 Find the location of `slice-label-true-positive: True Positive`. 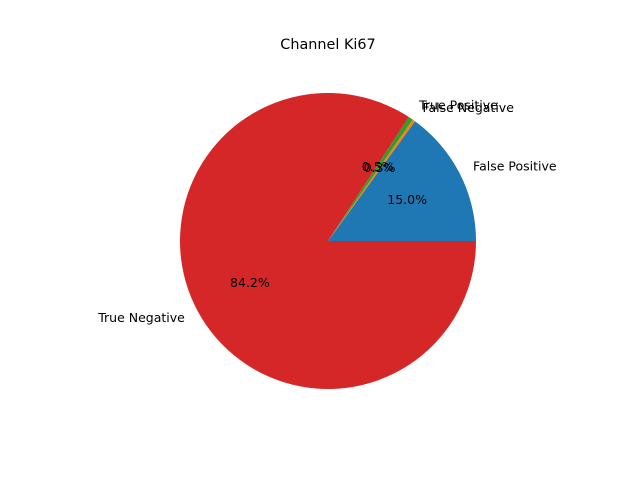

slice-label-true-positive: True Positive is located at coordinates (458, 105).